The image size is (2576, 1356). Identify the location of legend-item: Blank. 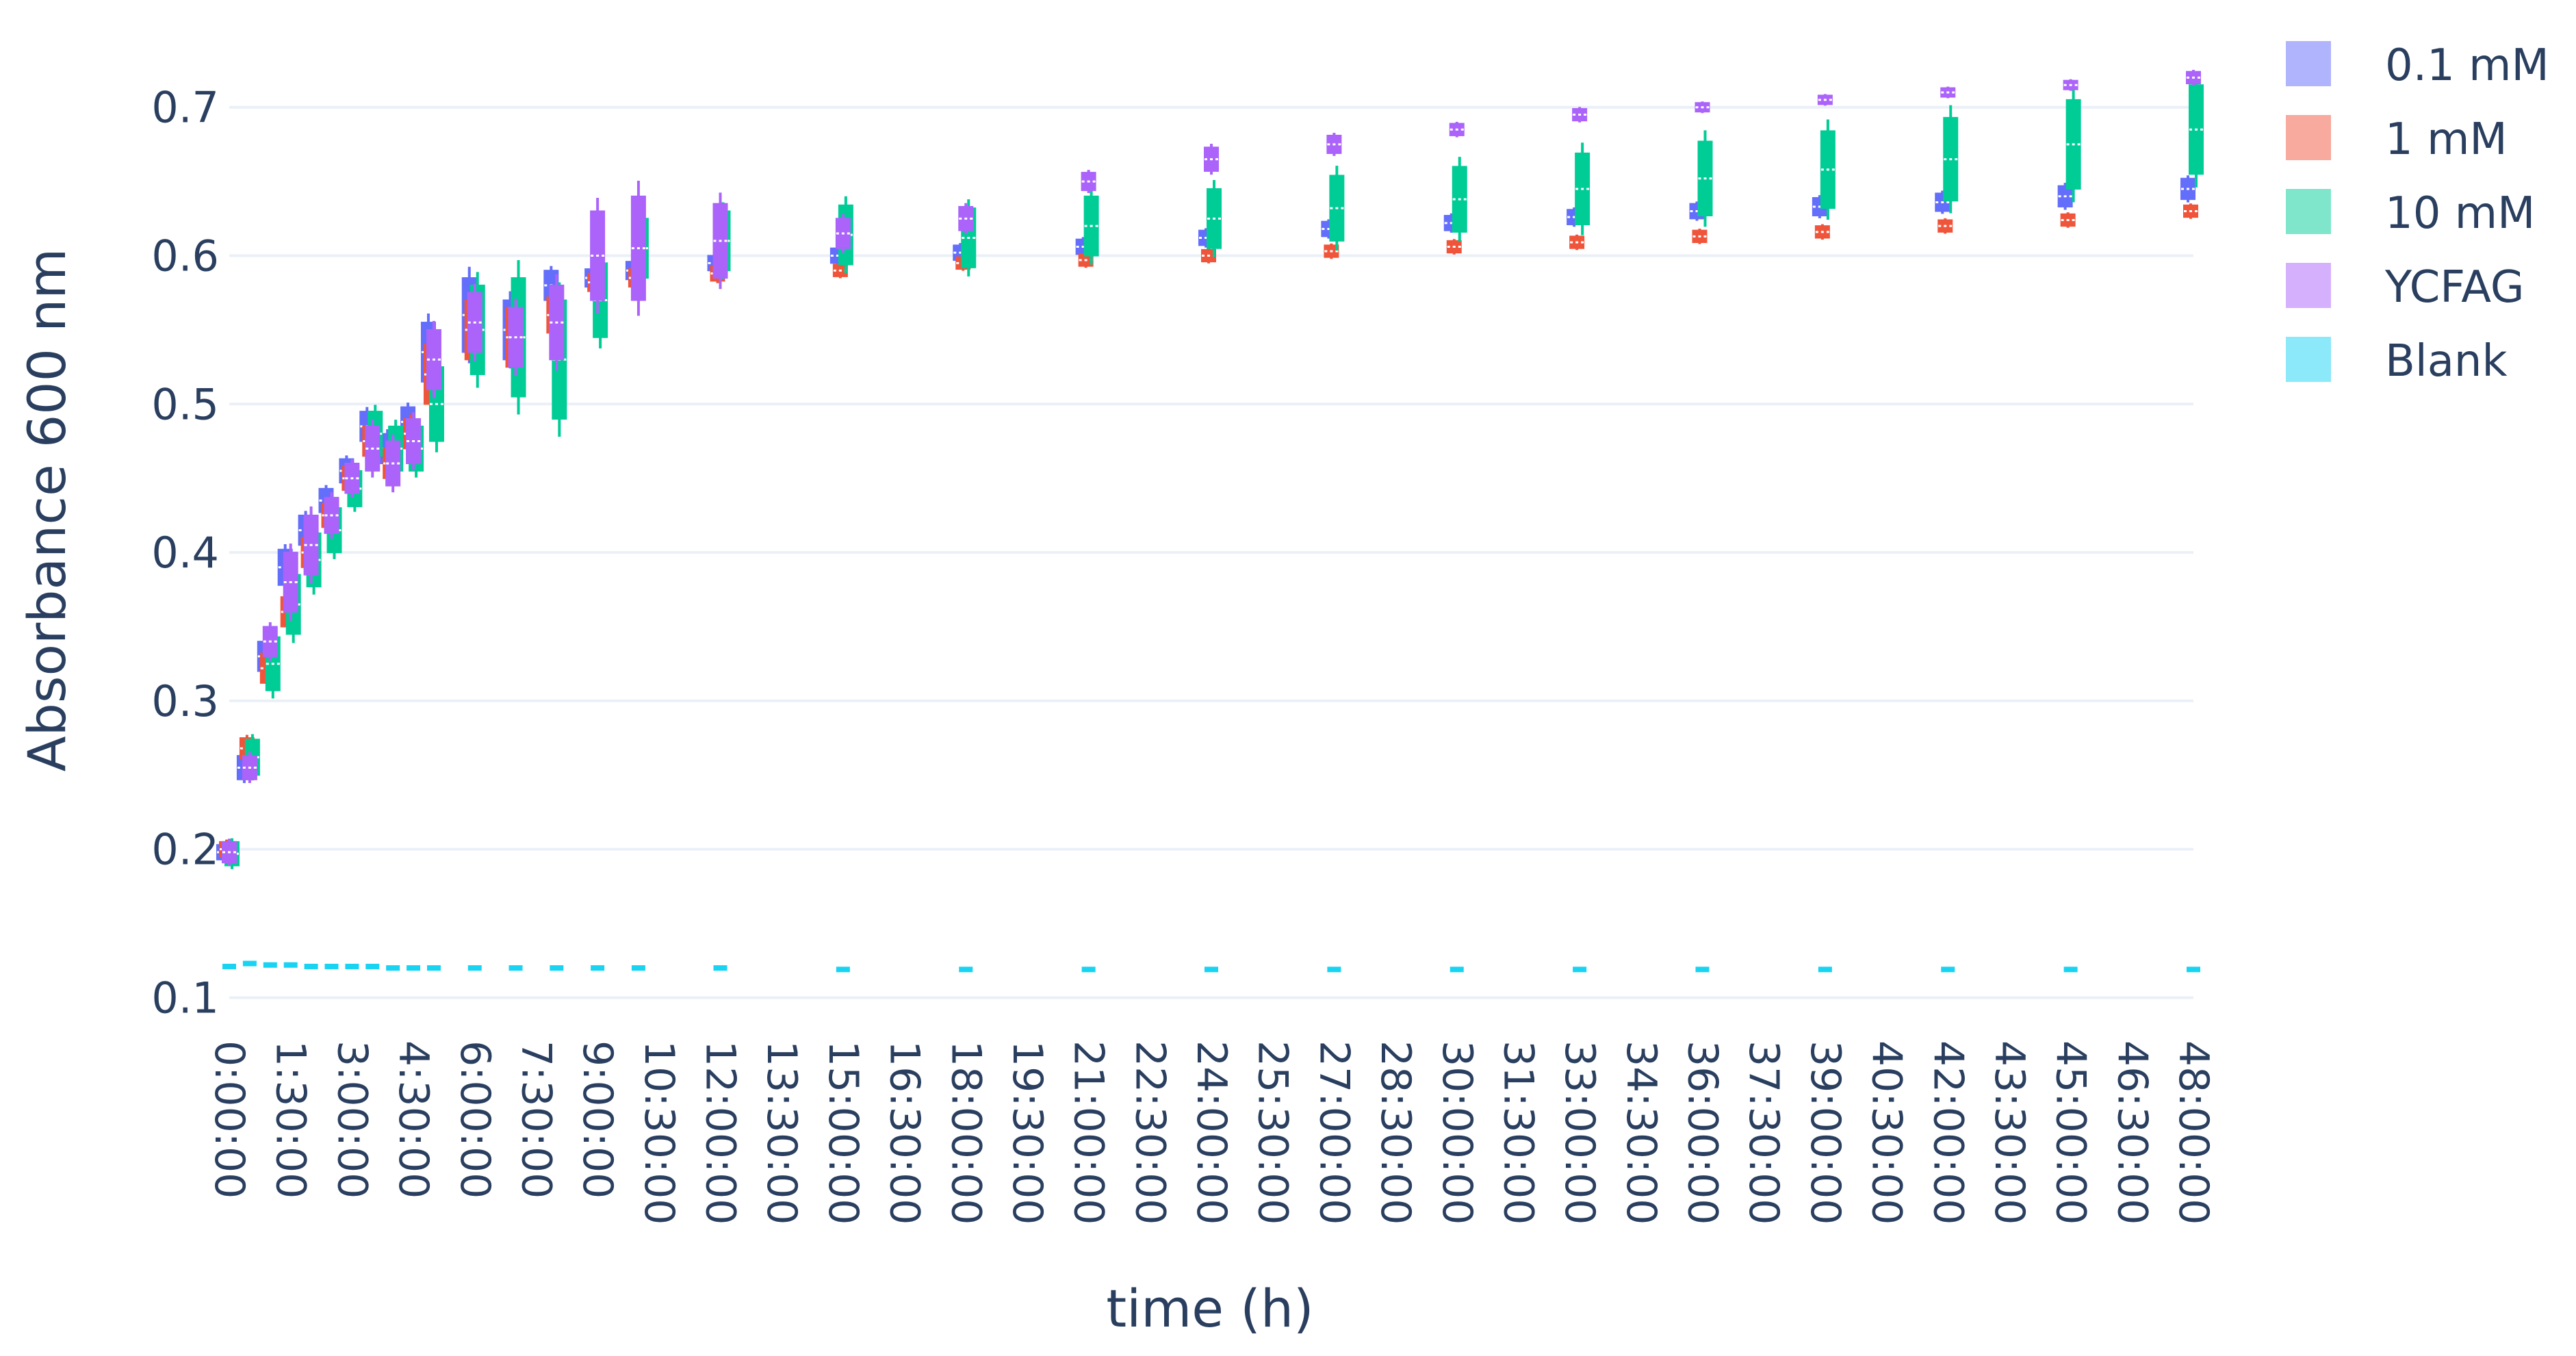
(2397, 361).